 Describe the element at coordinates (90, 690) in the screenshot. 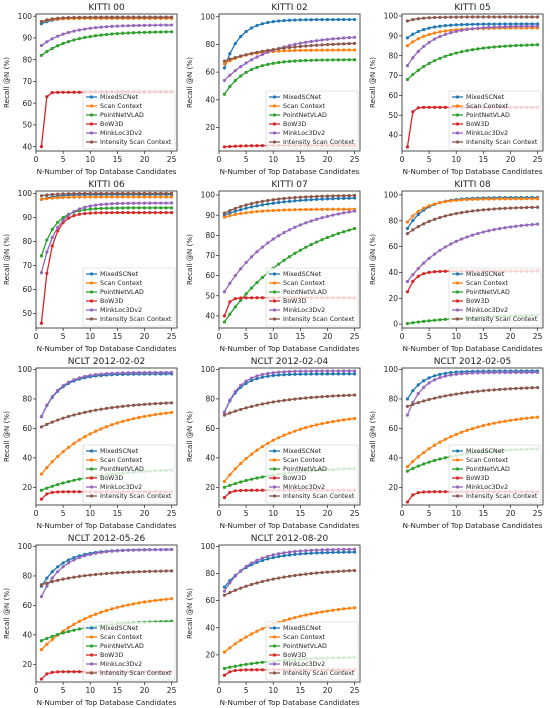

I see `x-tick-label: 10` at that location.